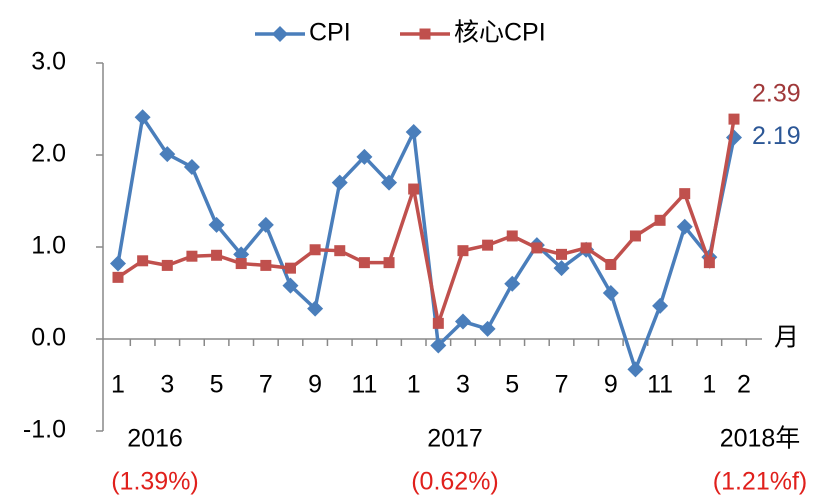  Describe the element at coordinates (48, 246) in the screenshot. I see `y-tick-label: 1.0` at that location.